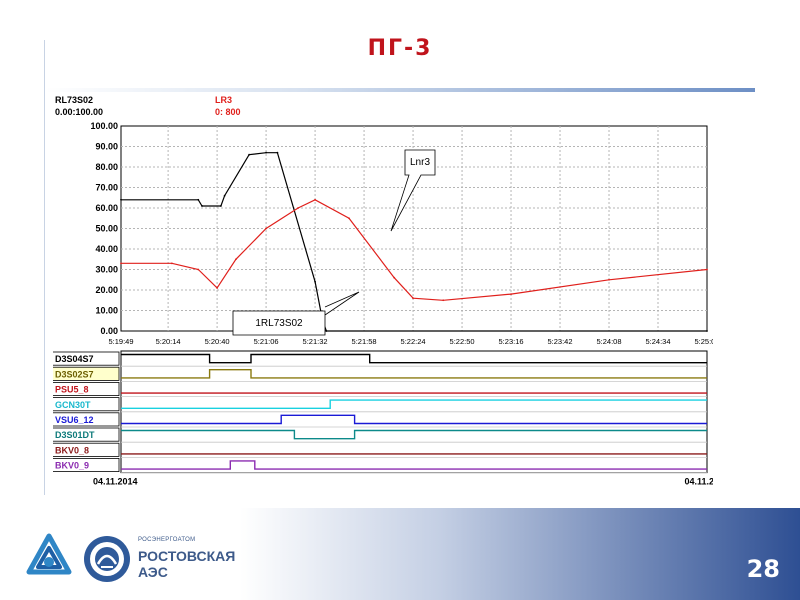 The image size is (800, 600). What do you see at coordinates (74, 420) in the screenshot?
I see `digital-row-vsu6-12-label: VSU6_12` at bounding box center [74, 420].